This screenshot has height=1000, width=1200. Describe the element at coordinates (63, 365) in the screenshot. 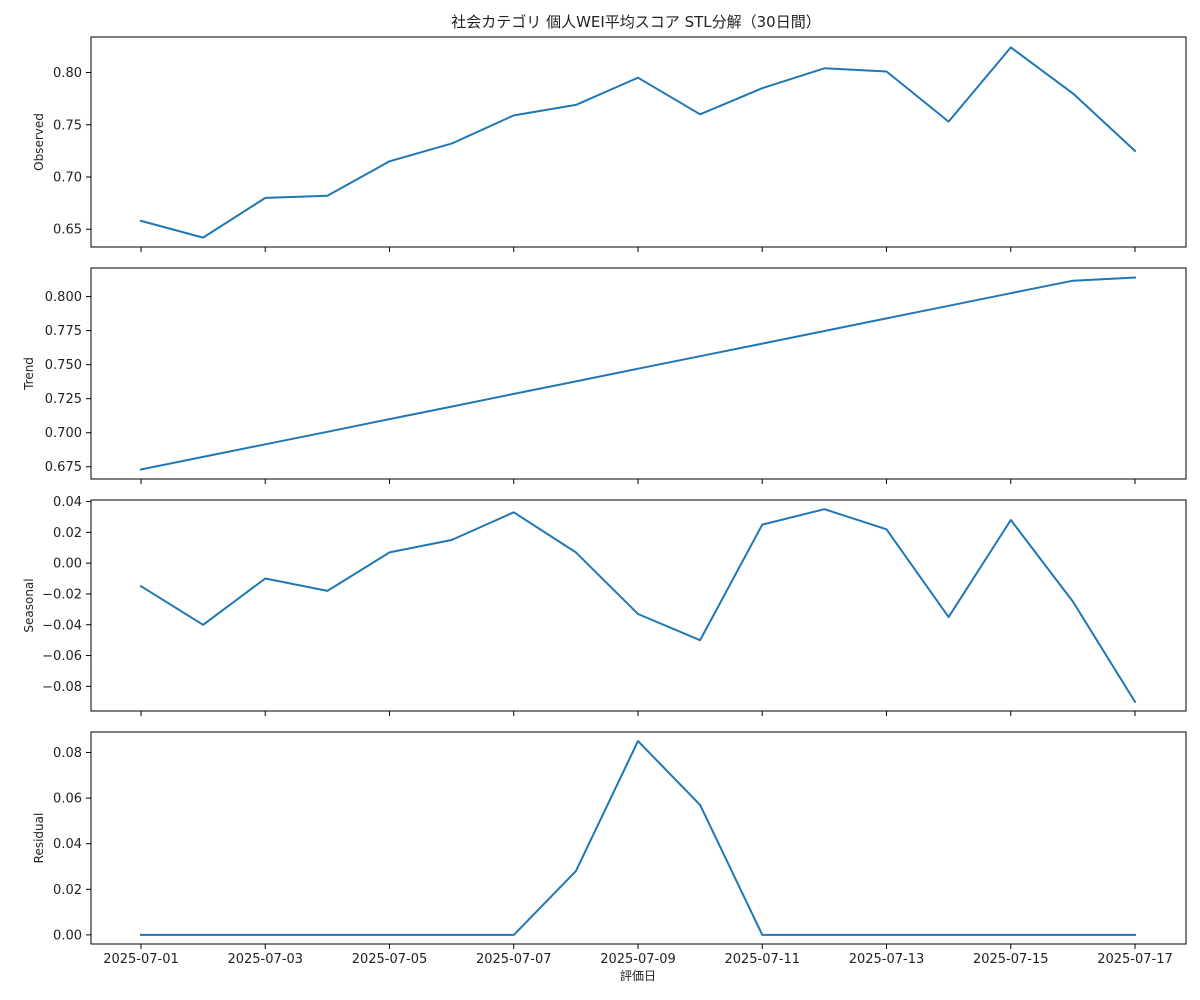

I see `y-tick-label: 0.750` at that location.